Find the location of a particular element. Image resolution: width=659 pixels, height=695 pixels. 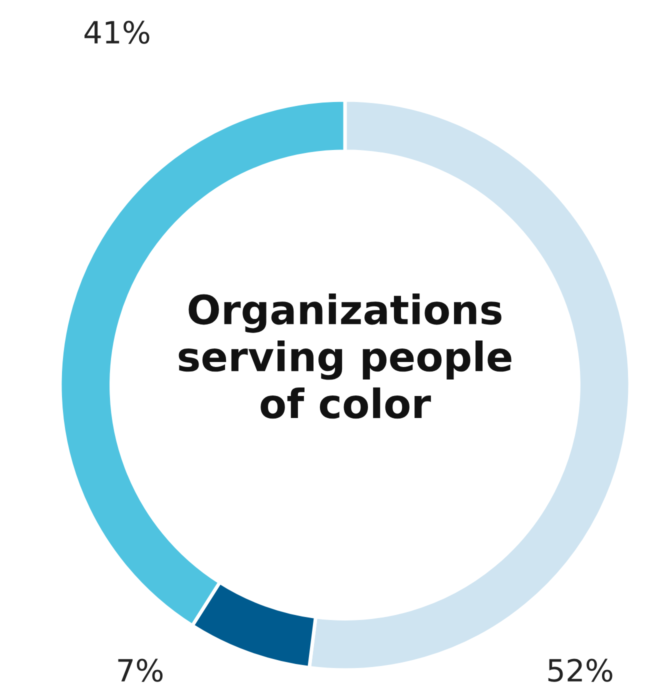

data-label: 41% is located at coordinates (117, 32).